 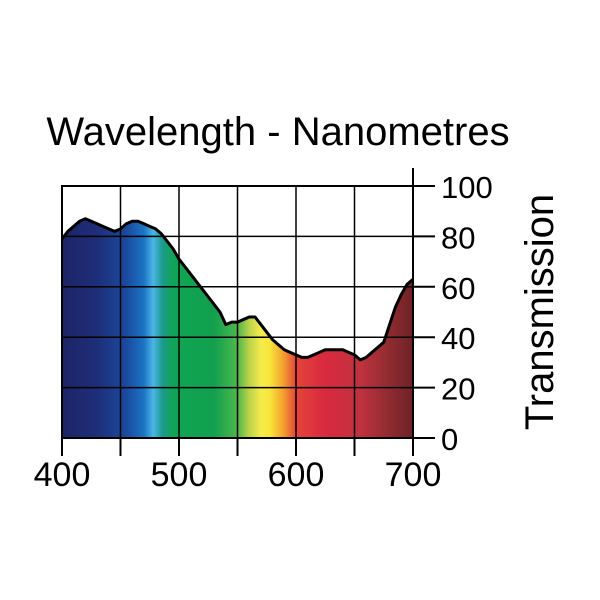 What do you see at coordinates (413, 475) in the screenshot?
I see `x-tick-label: 700` at bounding box center [413, 475].